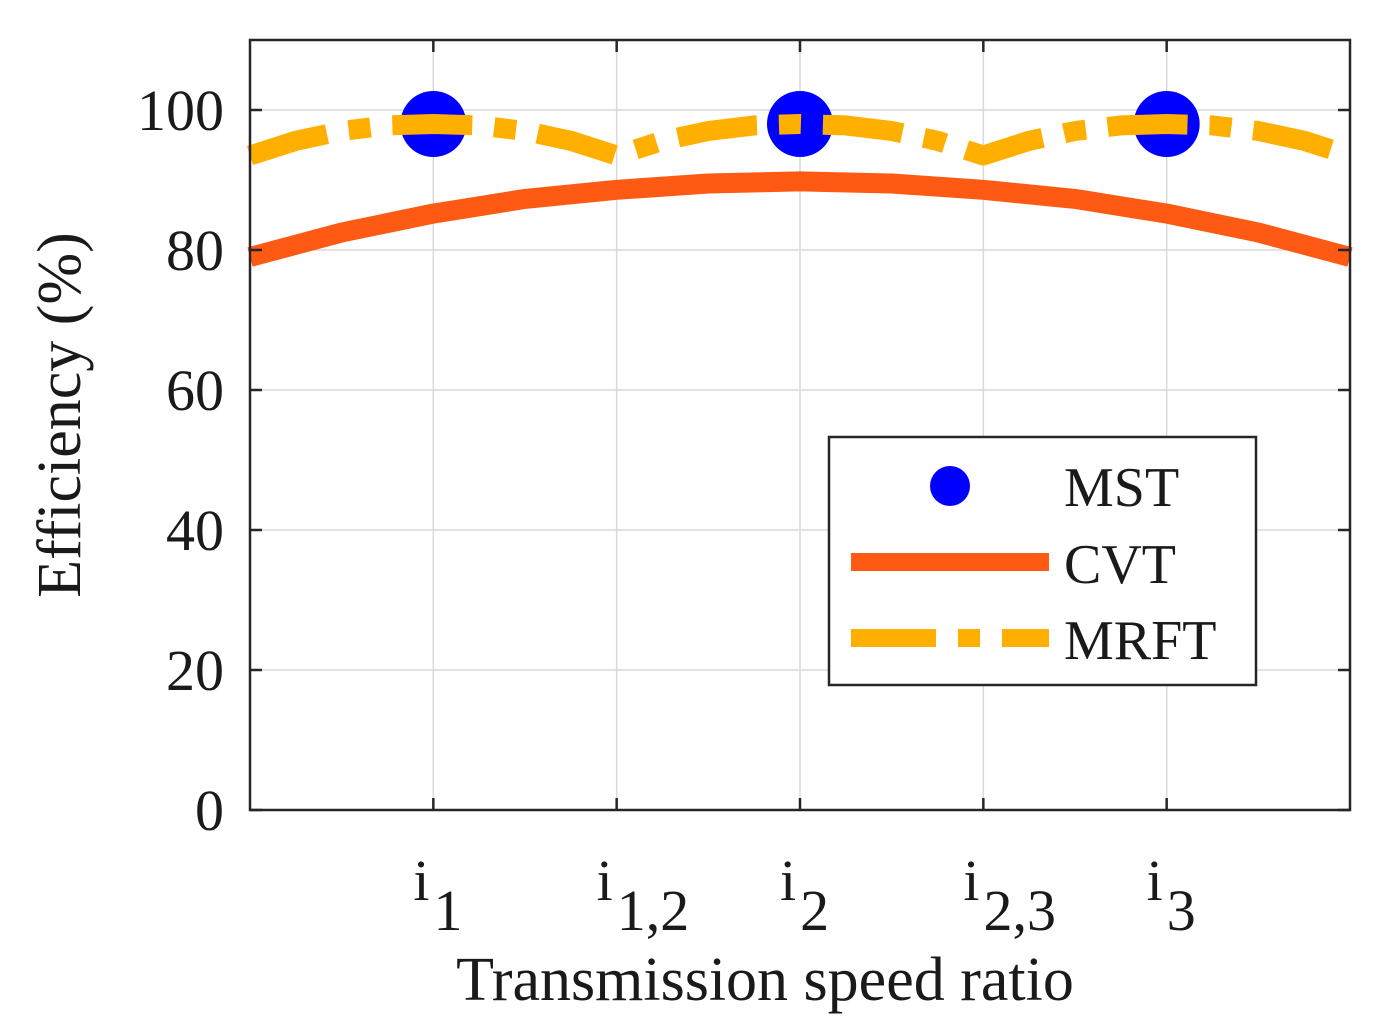 The width and height of the screenshot is (1389, 1033). Describe the element at coordinates (1171, 895) in the screenshot. I see `x-tick-label: i3` at that location.